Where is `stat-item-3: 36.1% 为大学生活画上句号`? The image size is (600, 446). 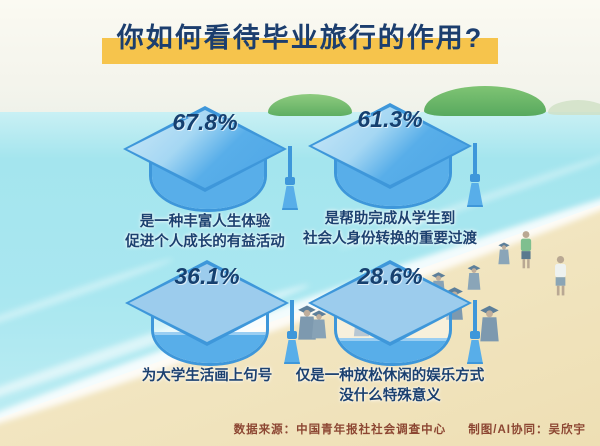
stat-item-3: 36.1% 为大学生活画上句号 is located at coordinates (207, 323).